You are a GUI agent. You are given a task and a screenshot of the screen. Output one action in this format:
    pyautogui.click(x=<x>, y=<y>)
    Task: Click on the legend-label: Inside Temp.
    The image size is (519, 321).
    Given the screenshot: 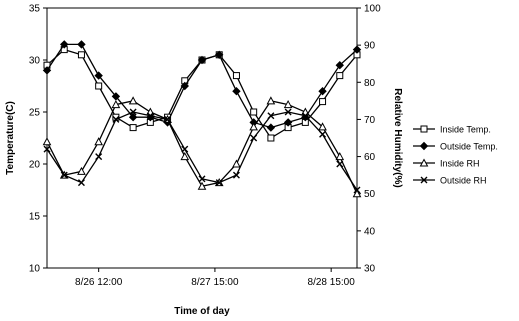 What is the action you would take?
    pyautogui.click(x=465, y=130)
    